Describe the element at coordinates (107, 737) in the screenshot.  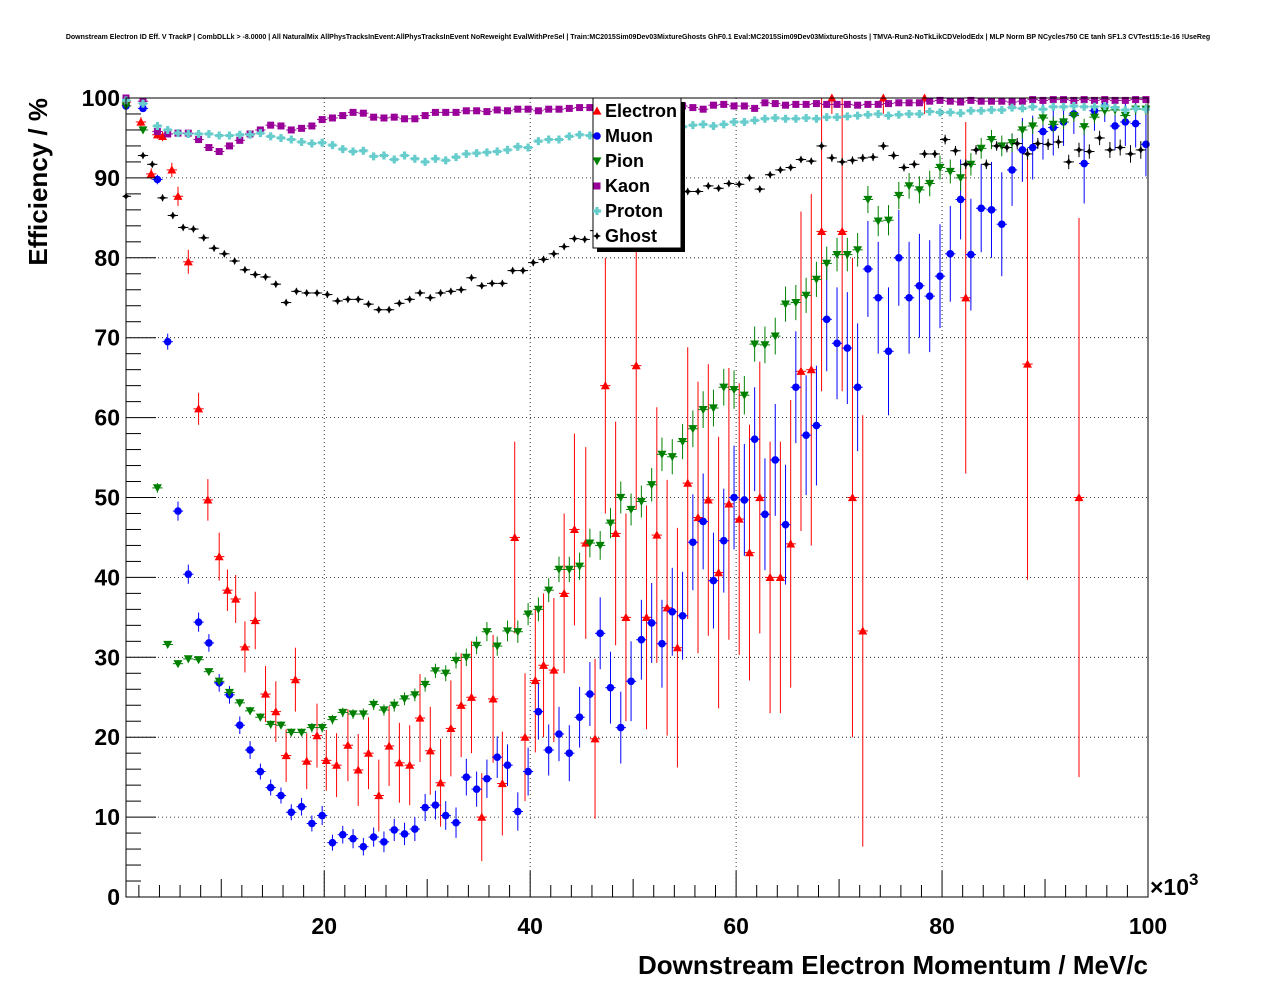
I see `y-tick-label: 20` at that location.